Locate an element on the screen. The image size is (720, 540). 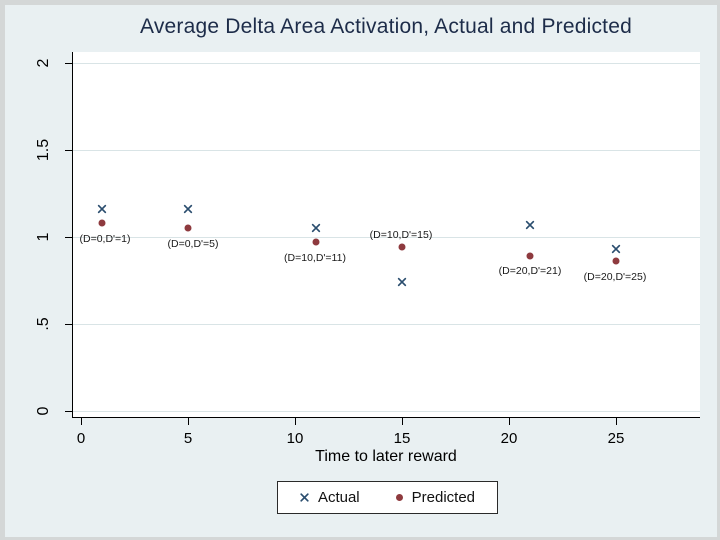
marker-label: (D=10,D'=15) is located at coordinates (401, 235).